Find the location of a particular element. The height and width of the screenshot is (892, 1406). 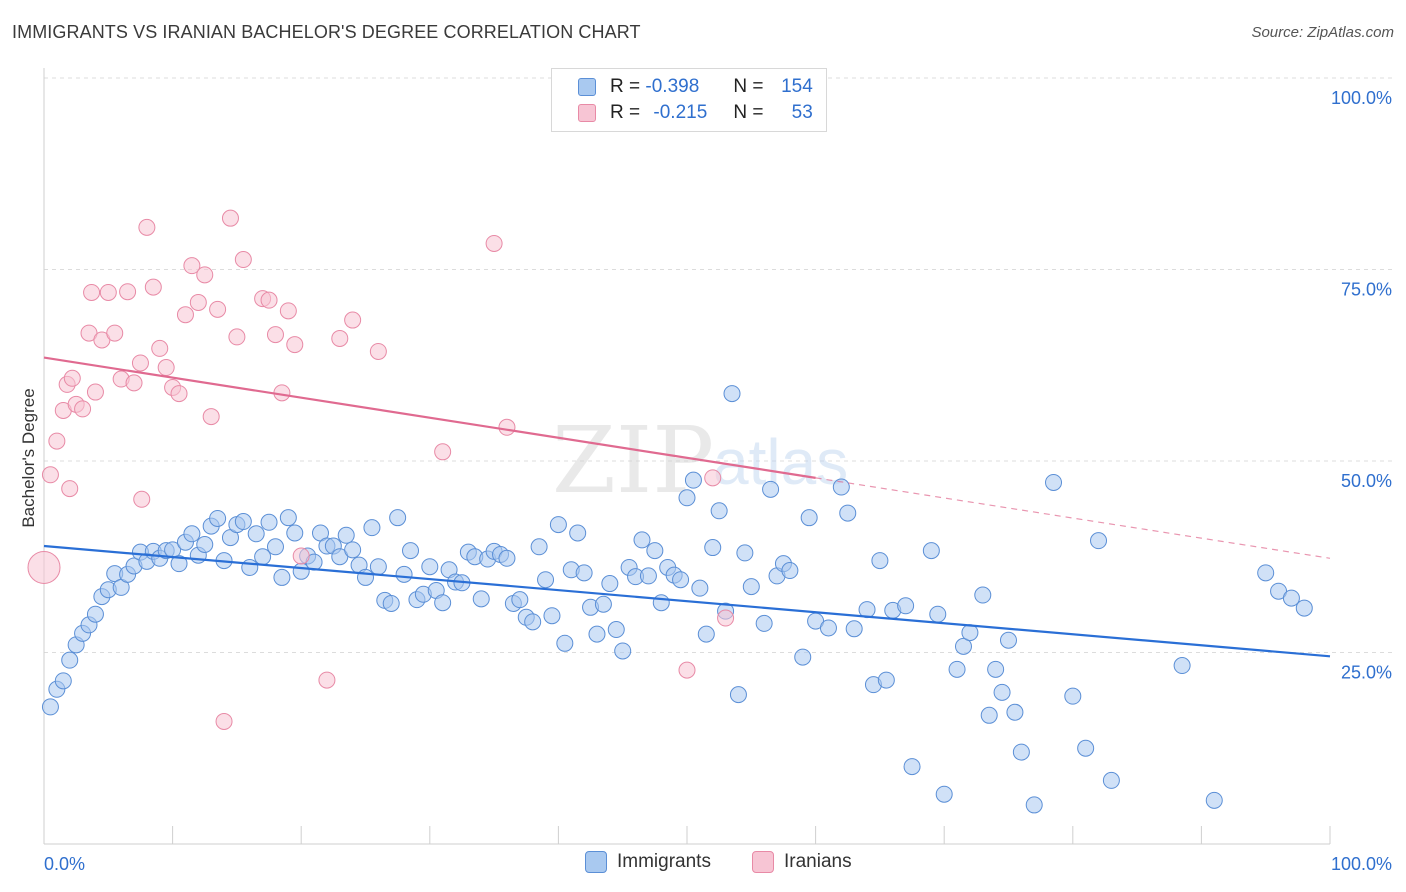

immigrants-trend-line is located at coordinates (687, 601).